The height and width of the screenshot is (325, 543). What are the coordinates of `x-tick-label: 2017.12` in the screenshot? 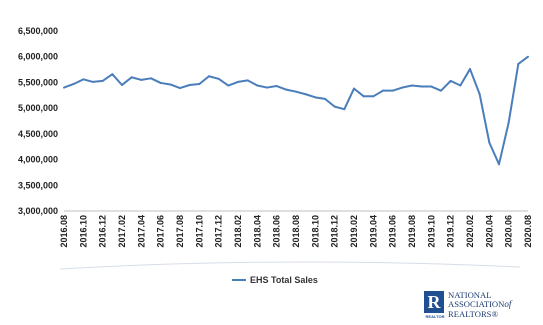 It's located at (219, 231).